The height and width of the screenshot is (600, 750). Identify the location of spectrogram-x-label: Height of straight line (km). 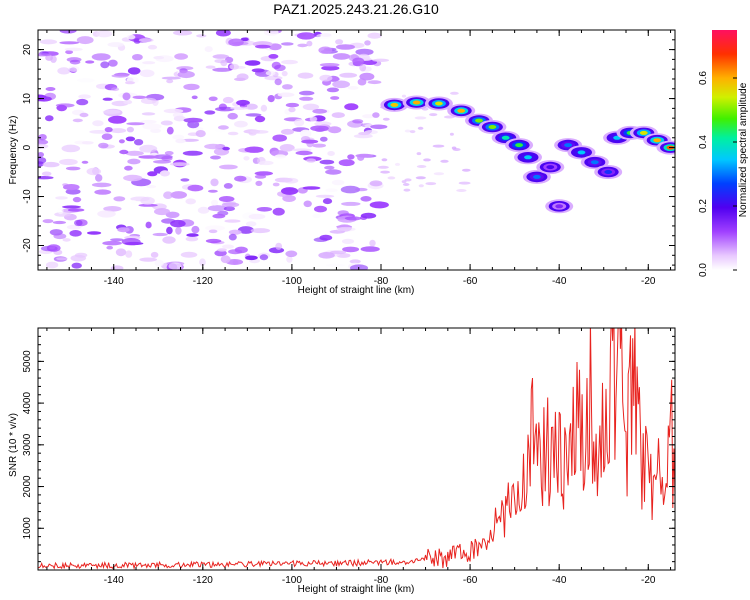
(356, 290).